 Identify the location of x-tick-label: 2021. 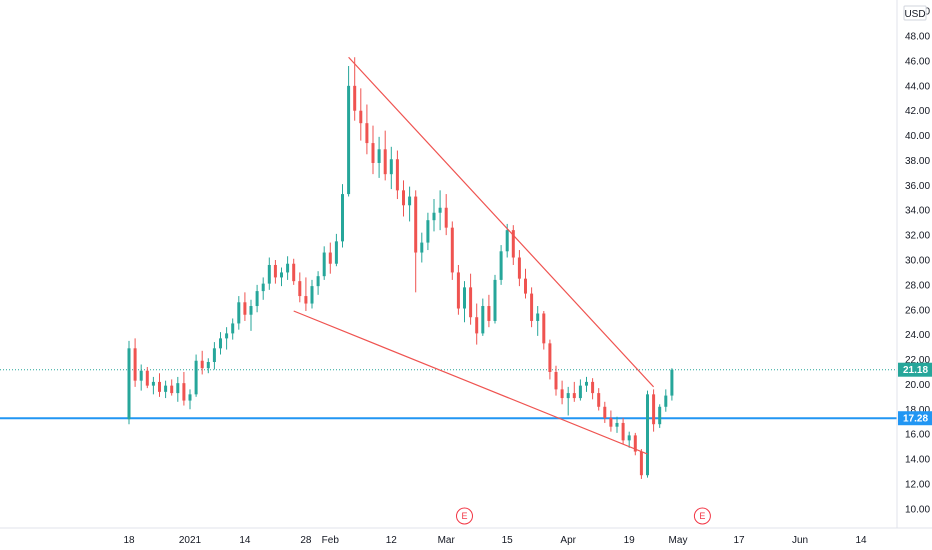
(190, 540).